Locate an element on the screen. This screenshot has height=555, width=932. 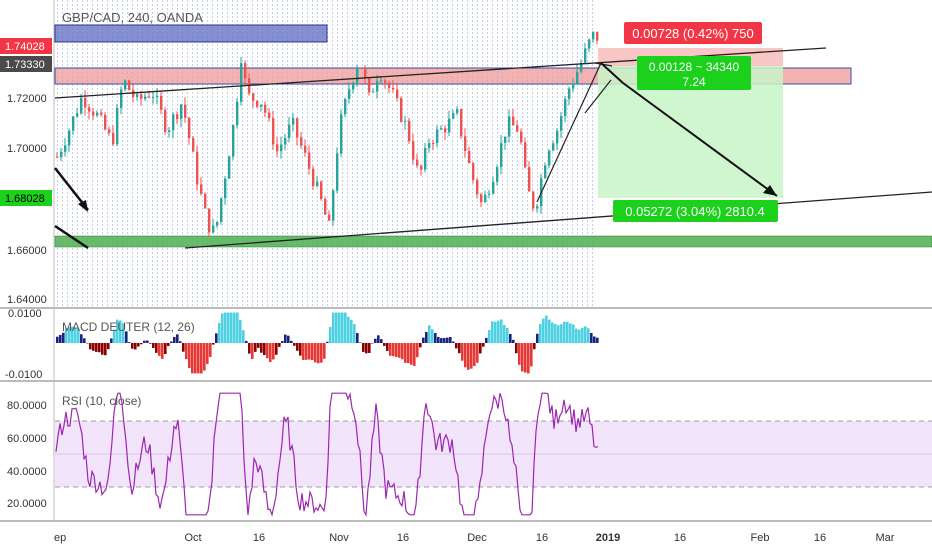
macd-tick-bottom: -0.0100 is located at coordinates (23, 375).